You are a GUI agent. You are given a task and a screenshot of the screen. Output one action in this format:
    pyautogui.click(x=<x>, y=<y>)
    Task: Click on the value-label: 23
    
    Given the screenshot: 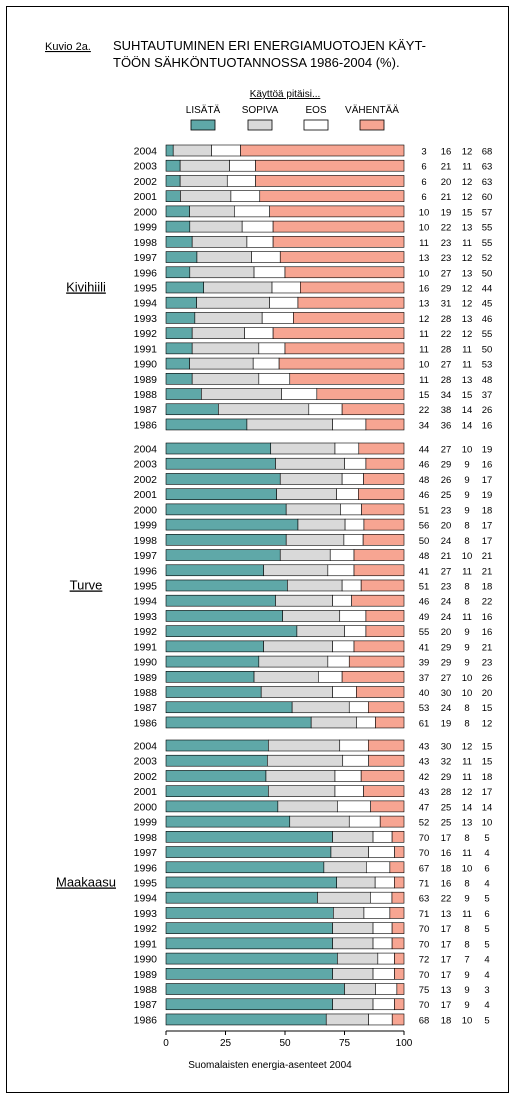 What is the action you would take?
    pyautogui.click(x=446, y=510)
    